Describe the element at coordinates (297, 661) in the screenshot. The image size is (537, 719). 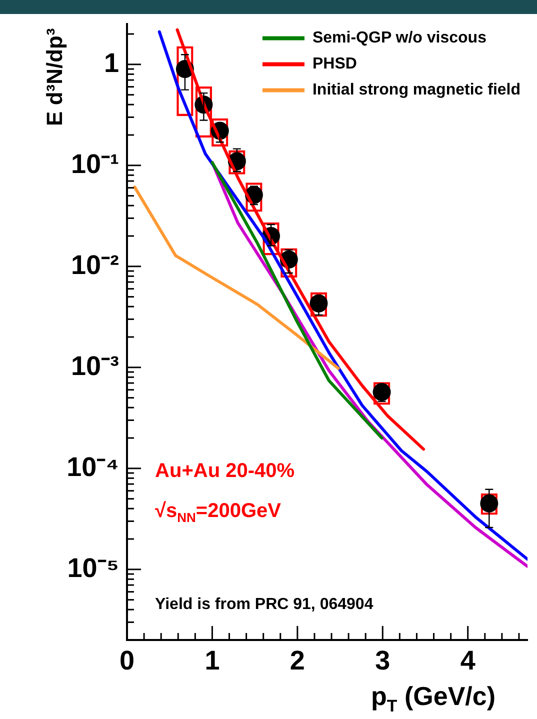
I see `x-tick-label: 2` at that location.